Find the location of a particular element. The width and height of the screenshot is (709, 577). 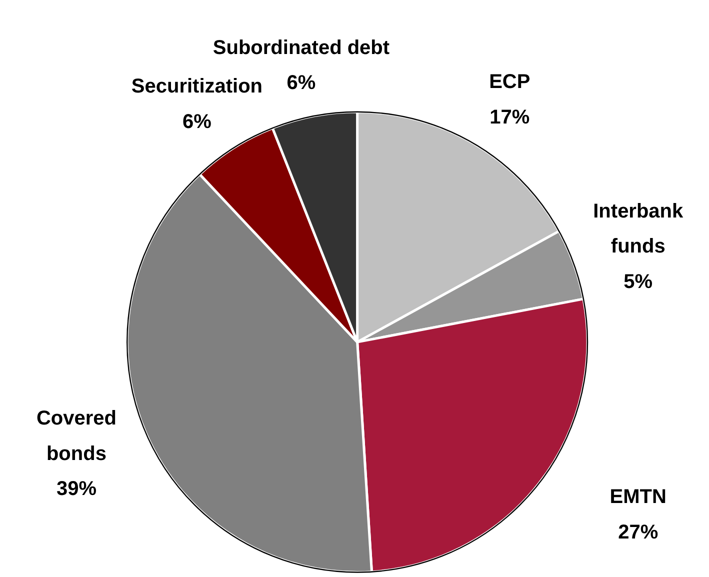

slice-label: Covered bonds is located at coordinates (76, 436).